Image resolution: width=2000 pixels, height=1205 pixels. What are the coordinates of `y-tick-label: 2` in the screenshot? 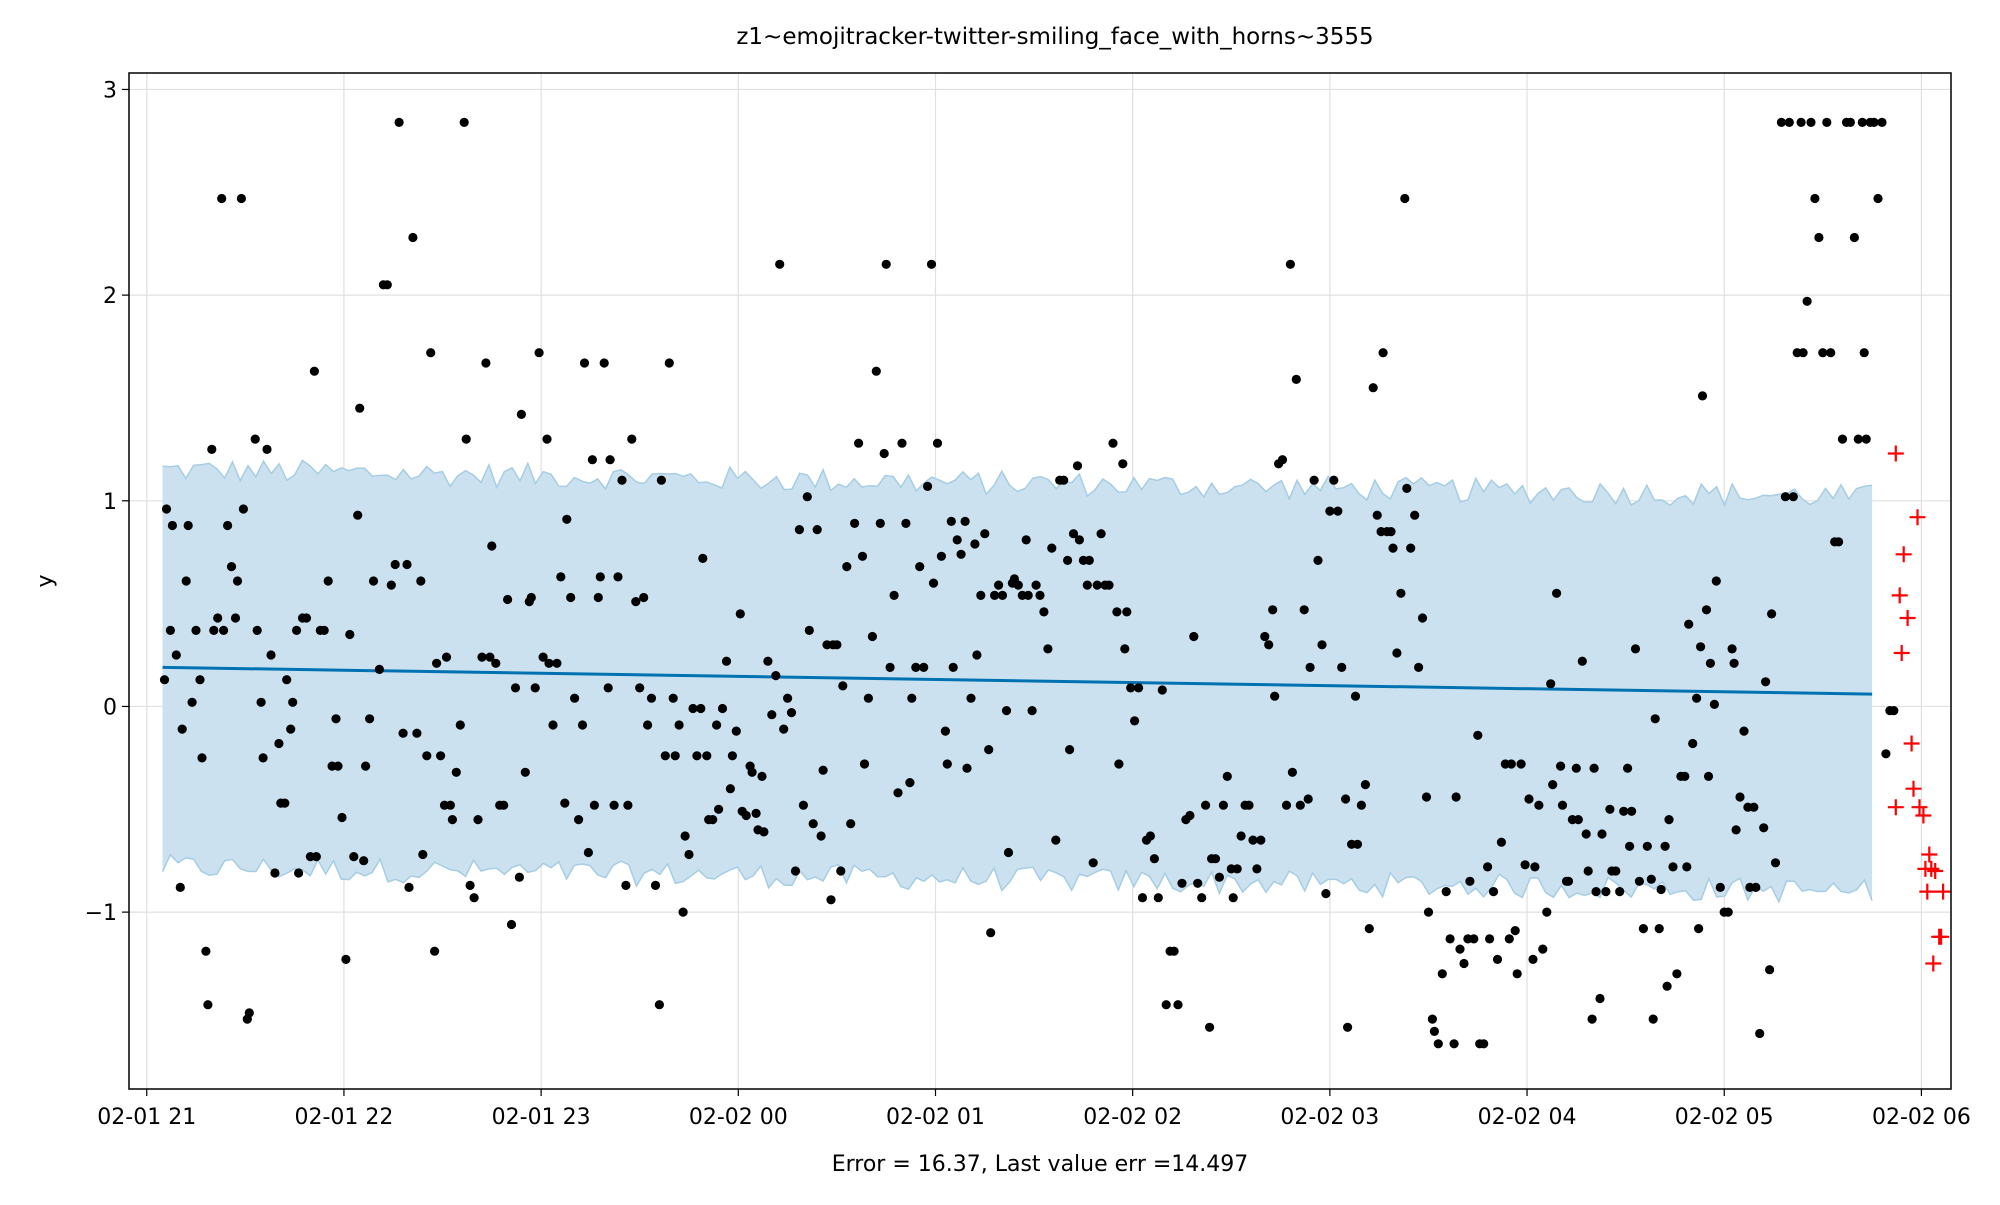 It's located at (110, 296).